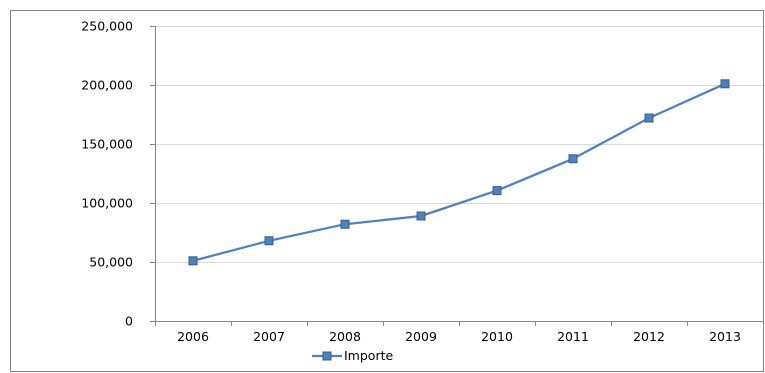 The width and height of the screenshot is (765, 373). I want to click on y-tick-label: 50,000, so click(111, 262).